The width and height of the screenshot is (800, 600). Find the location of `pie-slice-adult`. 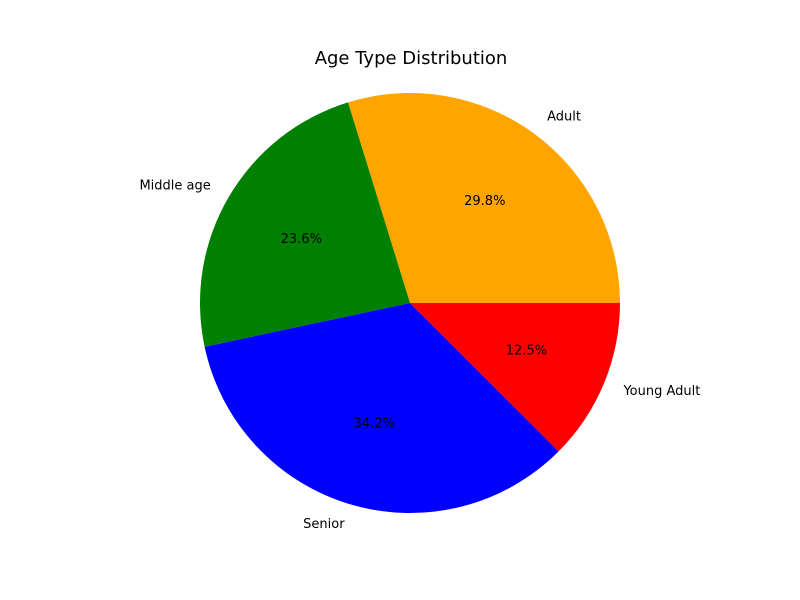

pie-slice-adult is located at coordinates (484, 197).